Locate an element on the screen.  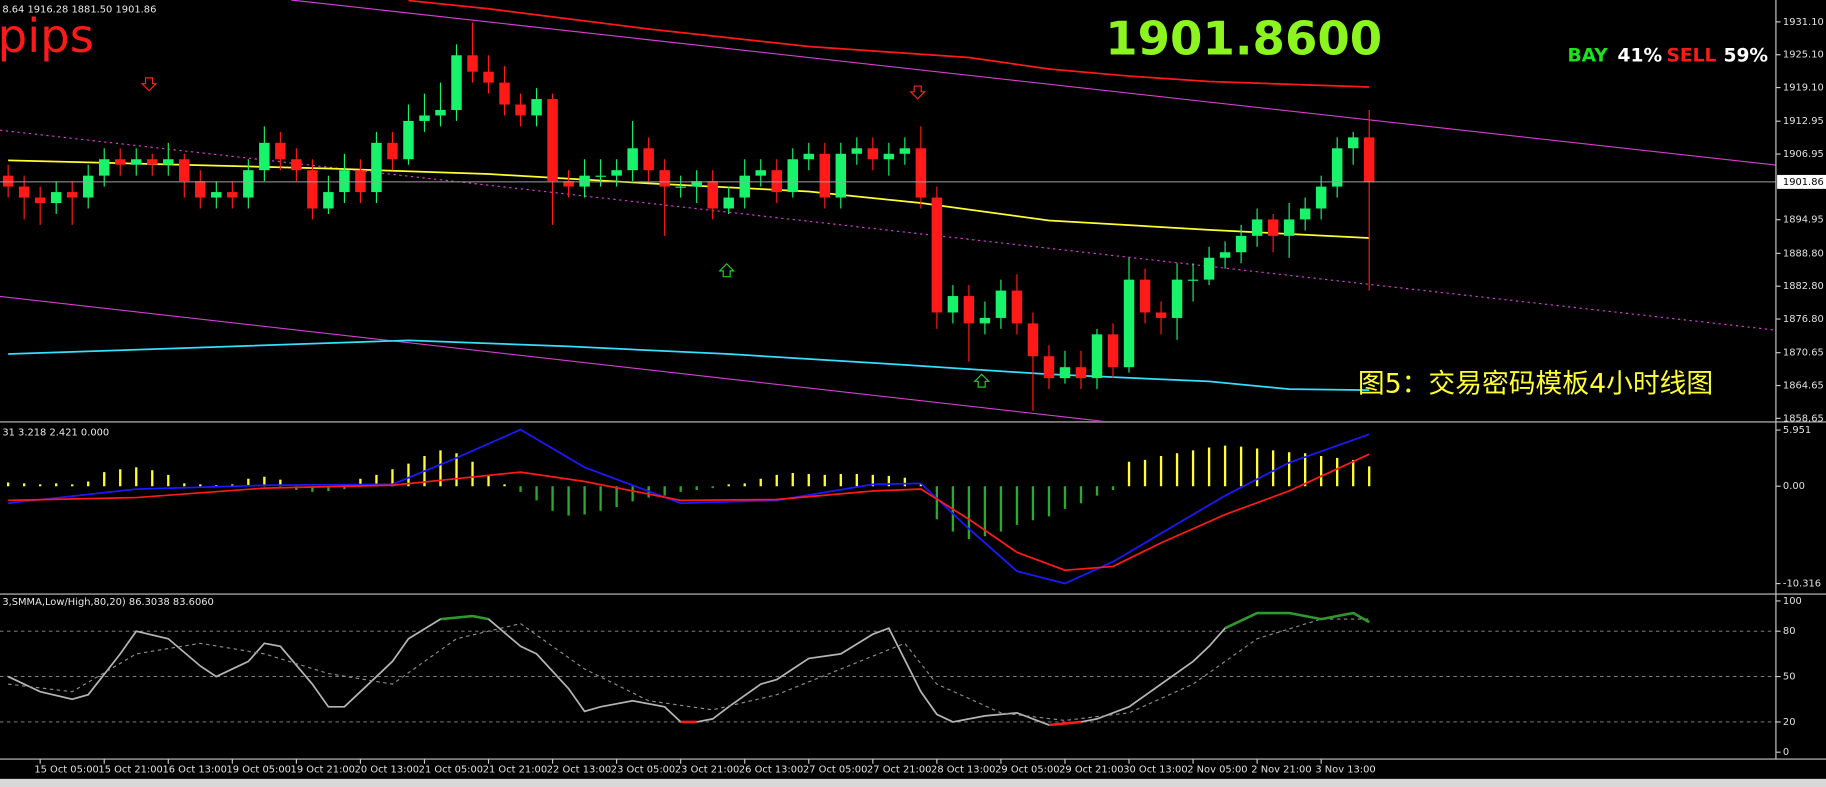
bay-label: BAY is located at coordinates (1587, 55).